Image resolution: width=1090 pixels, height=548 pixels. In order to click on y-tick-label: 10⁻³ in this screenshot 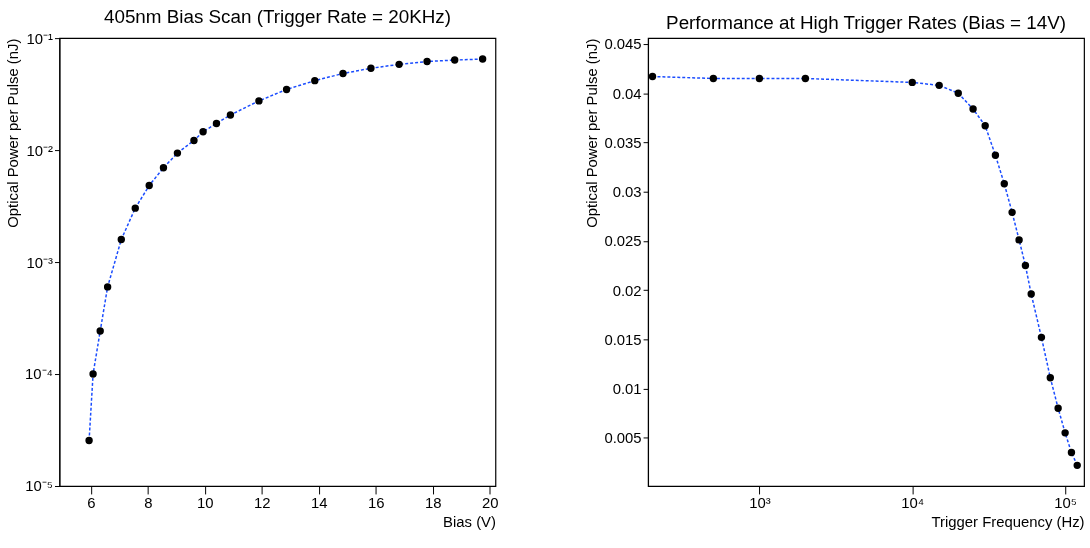, I will do `click(40, 262)`.